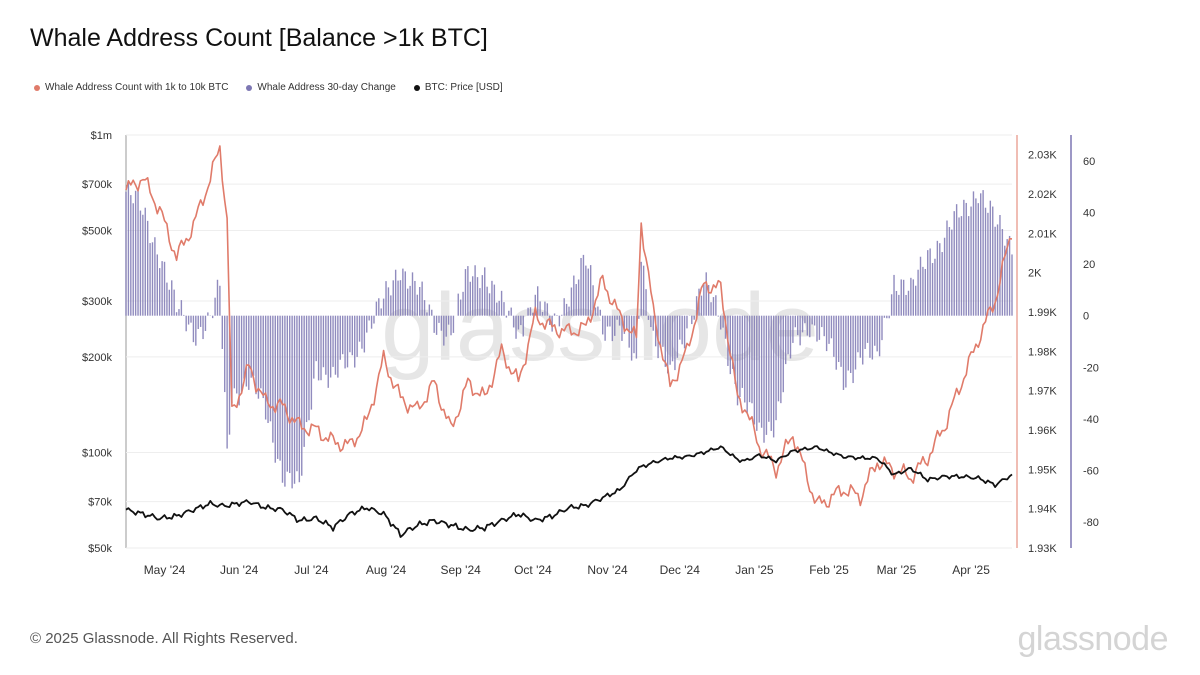 Image resolution: width=1200 pixels, height=675 pixels. What do you see at coordinates (1091, 368) in the screenshot?
I see `right-axis-tick-label: -20` at bounding box center [1091, 368].